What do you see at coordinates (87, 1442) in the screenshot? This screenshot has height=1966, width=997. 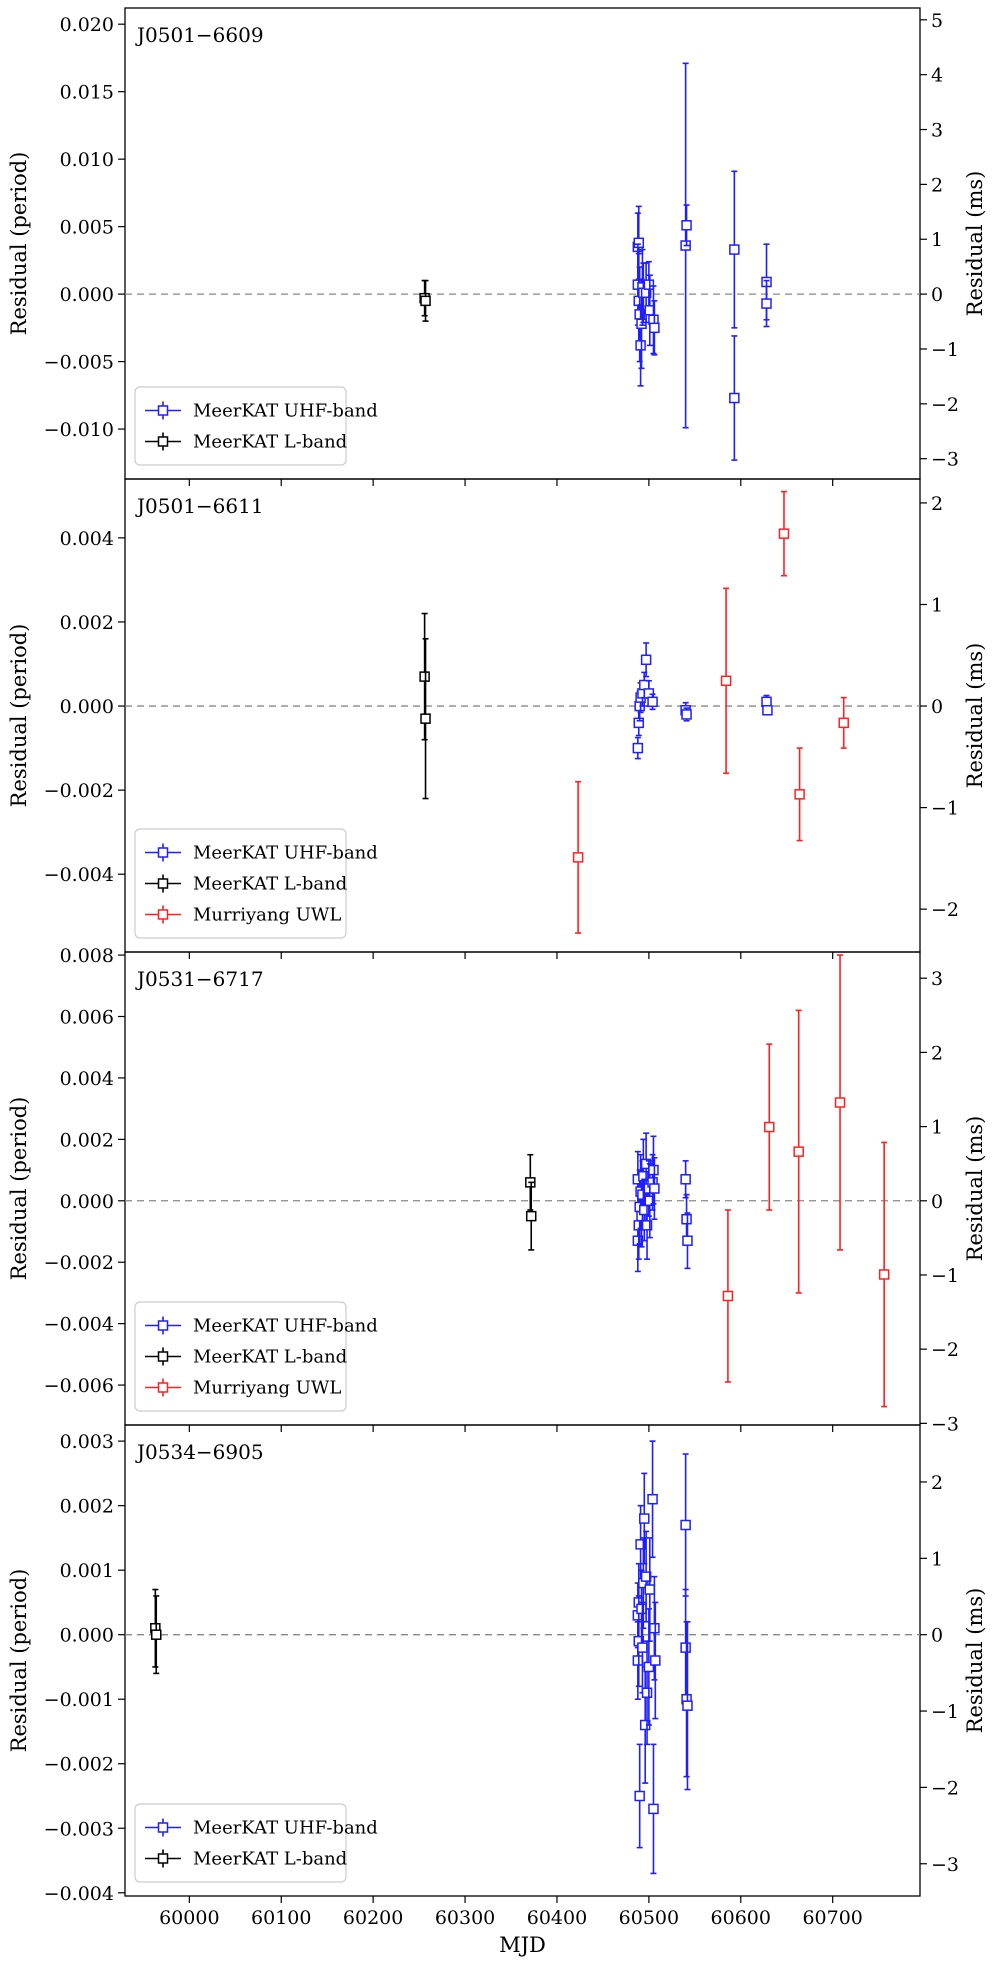 I see `y-tick-label: 0.003` at bounding box center [87, 1442].